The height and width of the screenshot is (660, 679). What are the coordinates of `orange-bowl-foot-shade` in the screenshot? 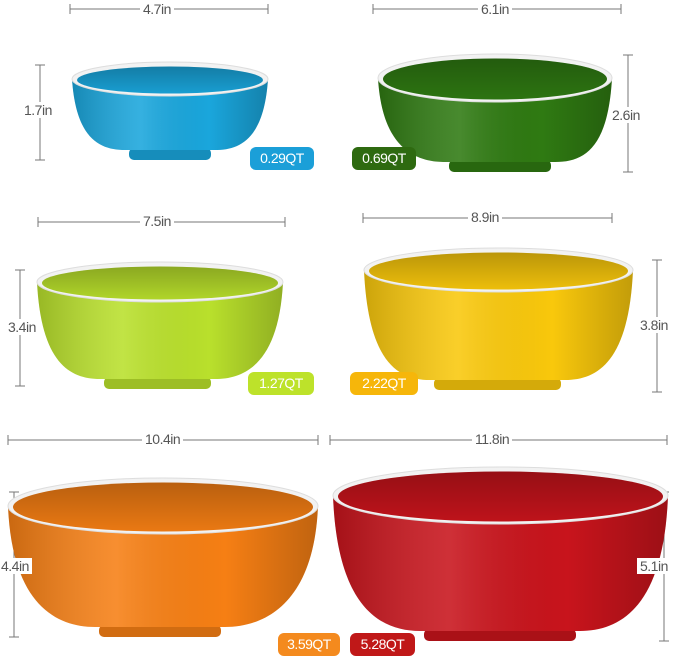 It's located at (160, 631).